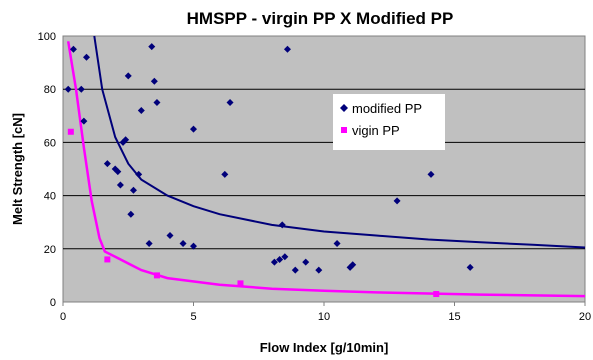  What do you see at coordinates (50, 250) in the screenshot?
I see `y-tick-label: 20` at bounding box center [50, 250].